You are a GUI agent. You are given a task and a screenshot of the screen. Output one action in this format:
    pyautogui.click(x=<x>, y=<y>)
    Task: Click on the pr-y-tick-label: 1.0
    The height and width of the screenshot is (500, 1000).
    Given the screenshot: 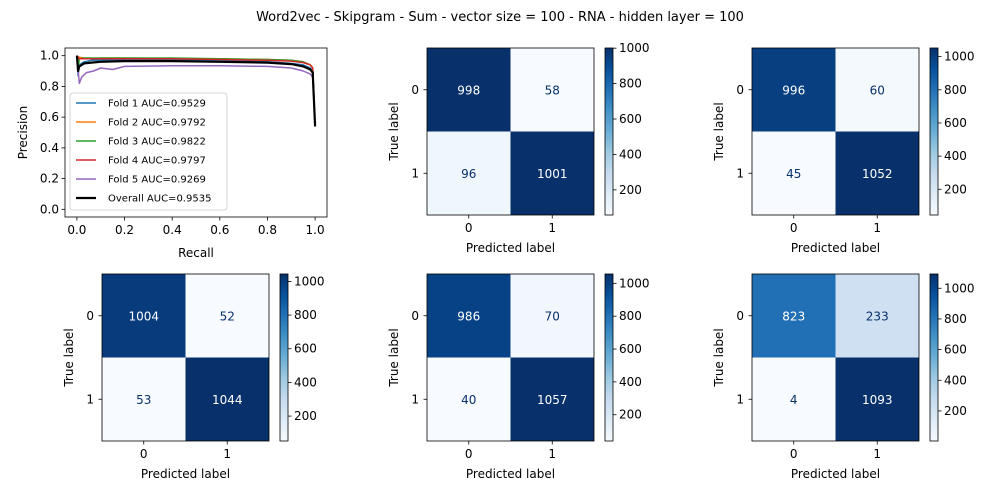 What is the action you would take?
    pyautogui.click(x=49, y=56)
    